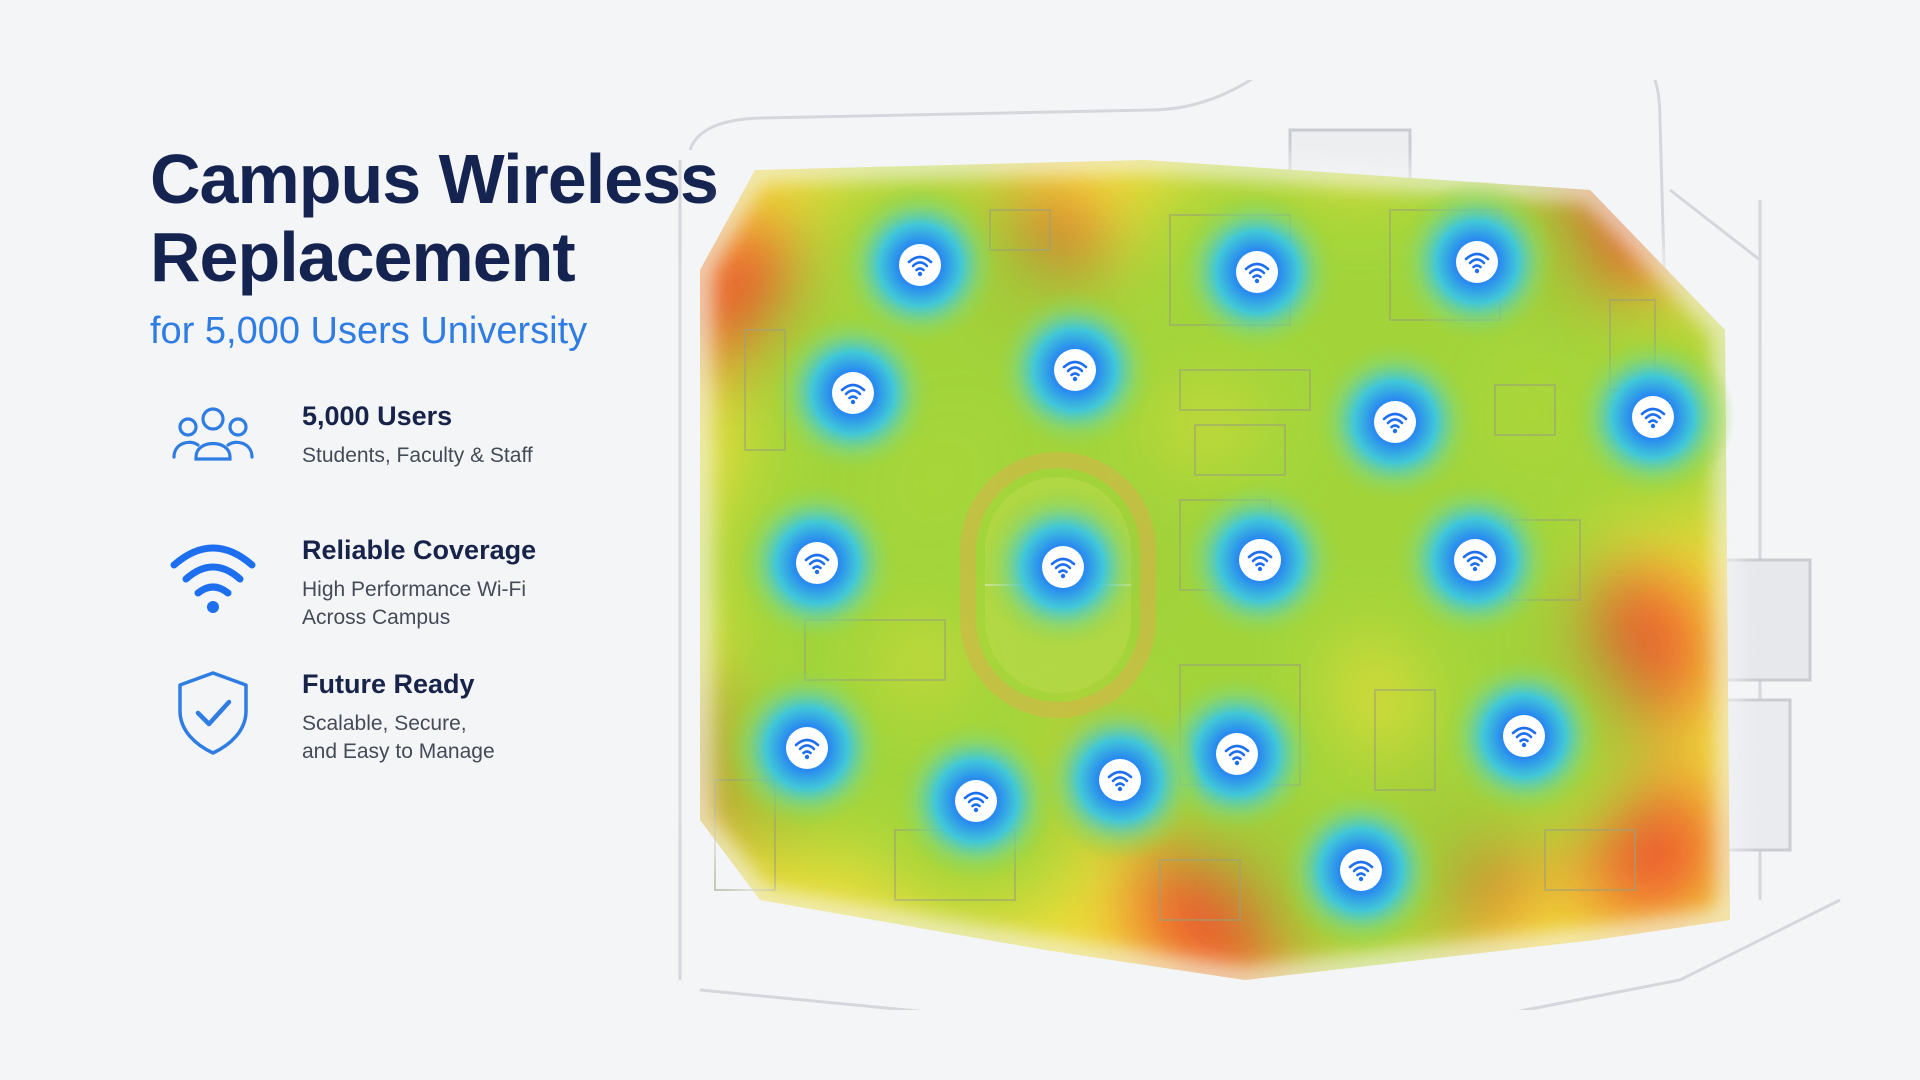 This screenshot has width=1920, height=1080. What do you see at coordinates (363, 257) in the screenshot?
I see `title-line-2: Replacement` at bounding box center [363, 257].